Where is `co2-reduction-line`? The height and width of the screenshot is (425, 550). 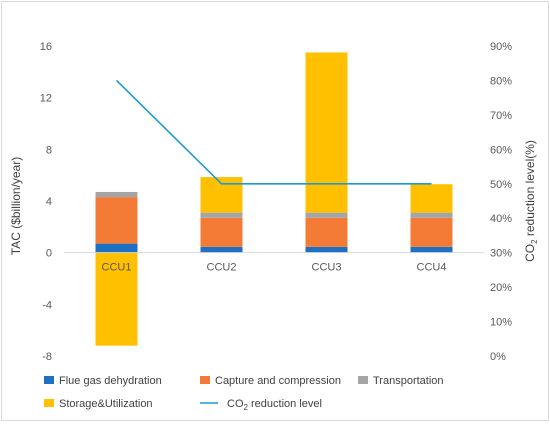 co2-reduction-line is located at coordinates (273, 132).